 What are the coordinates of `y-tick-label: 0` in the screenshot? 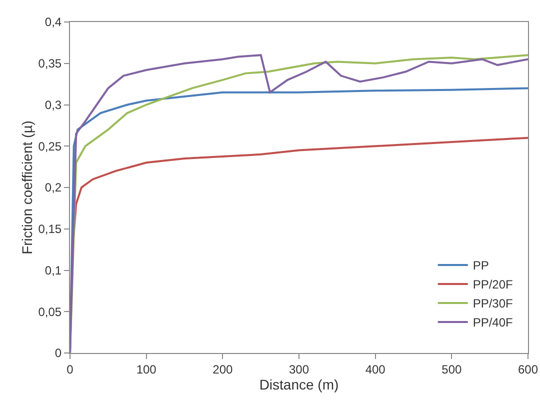 It's located at (58, 353).